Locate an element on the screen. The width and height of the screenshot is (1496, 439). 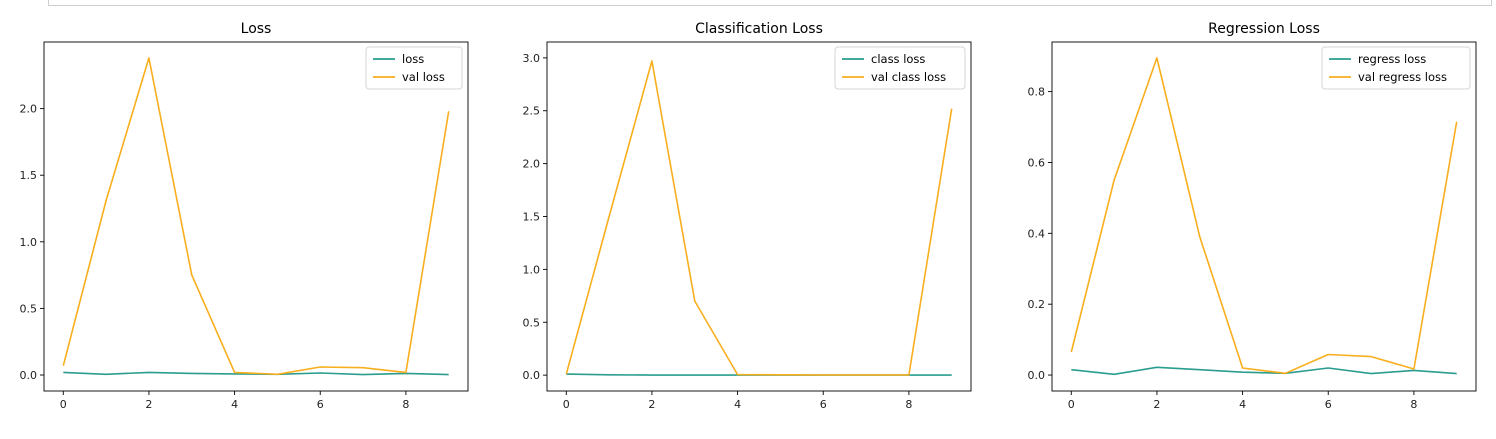
series-line-regress-loss is located at coordinates (1264, 371).